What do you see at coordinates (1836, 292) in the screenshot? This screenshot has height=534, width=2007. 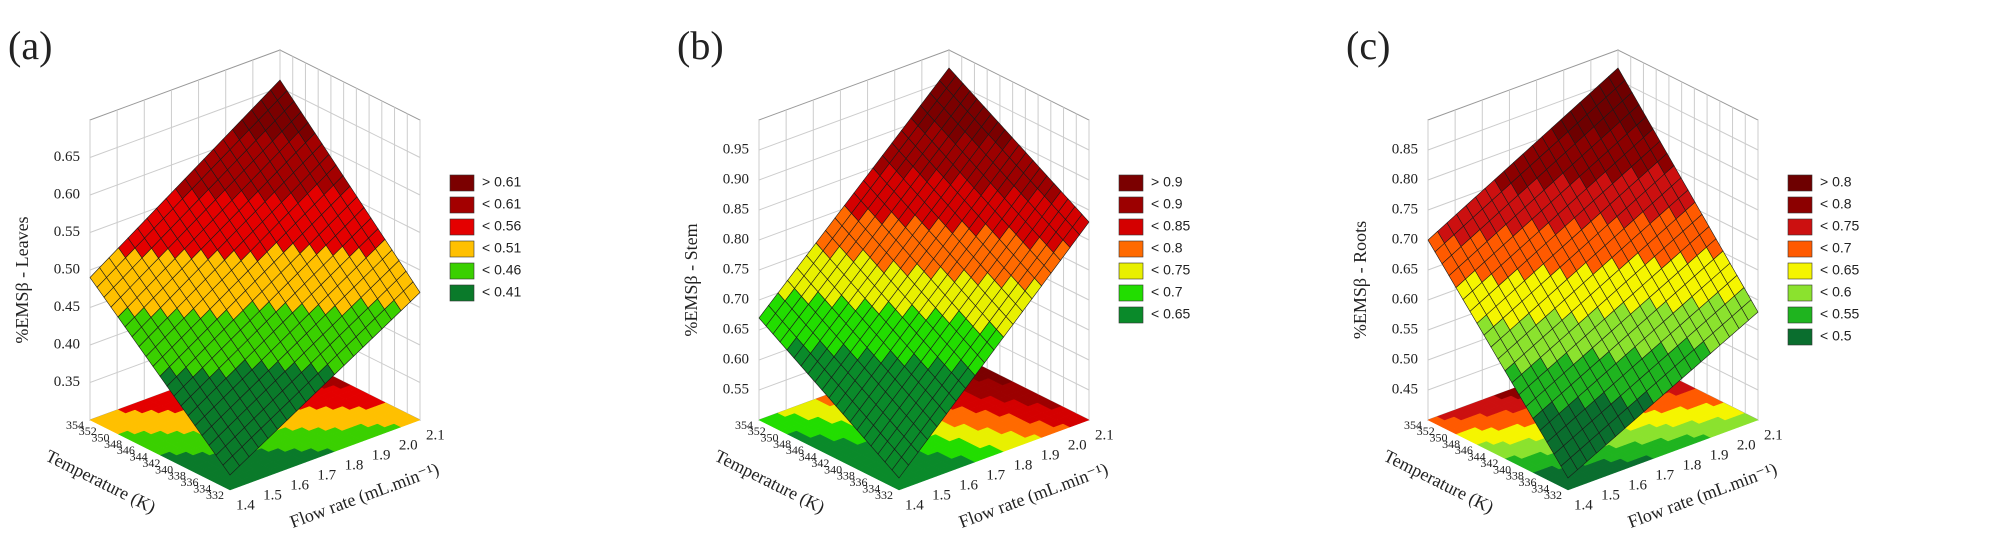 I see `legend-label: < 0.6` at bounding box center [1836, 292].